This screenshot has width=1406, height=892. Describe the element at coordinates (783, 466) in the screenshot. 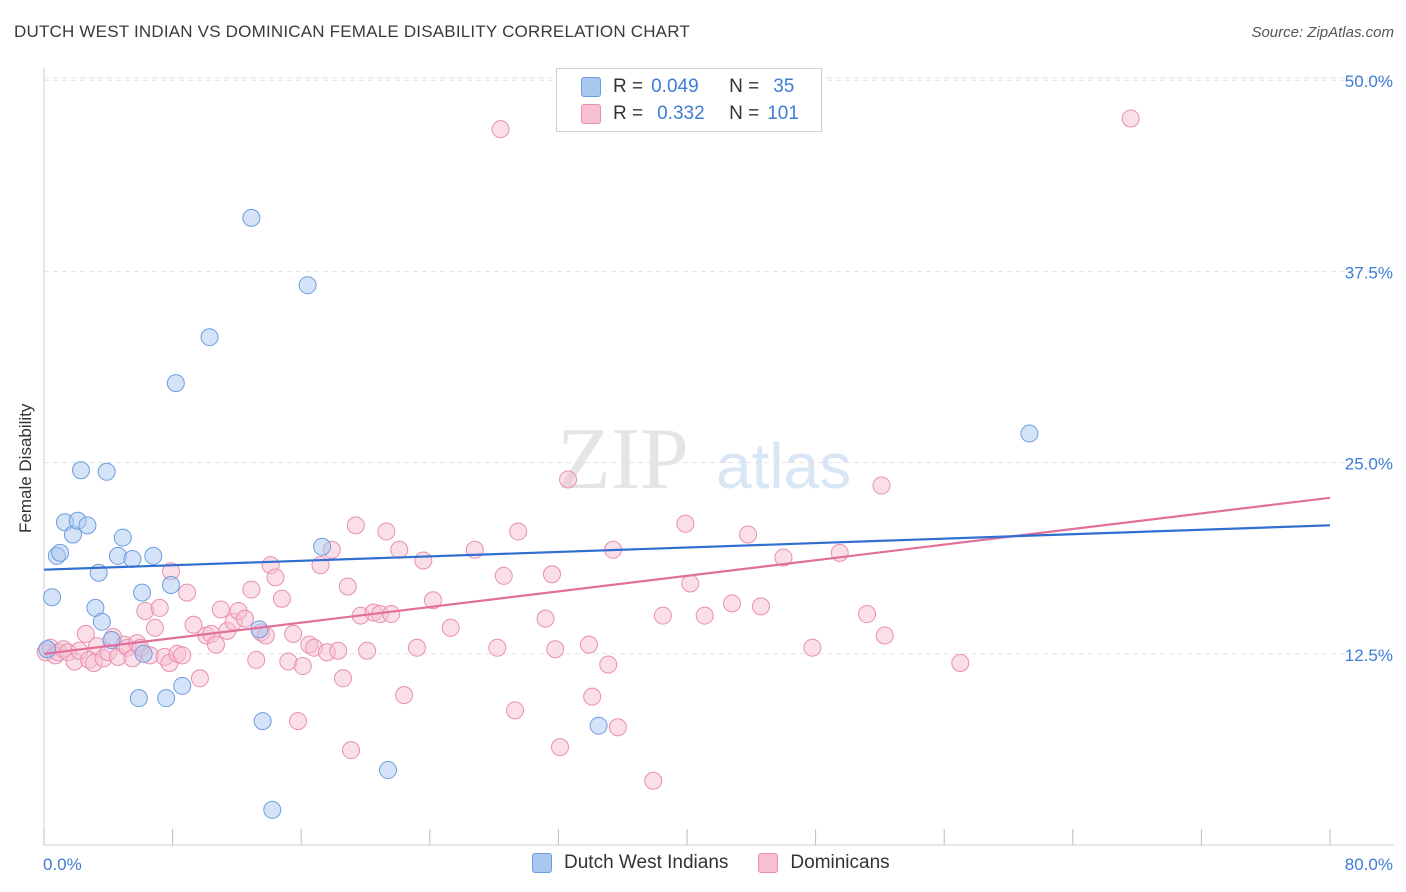

I see `watermark-atlas: atlas` at that location.